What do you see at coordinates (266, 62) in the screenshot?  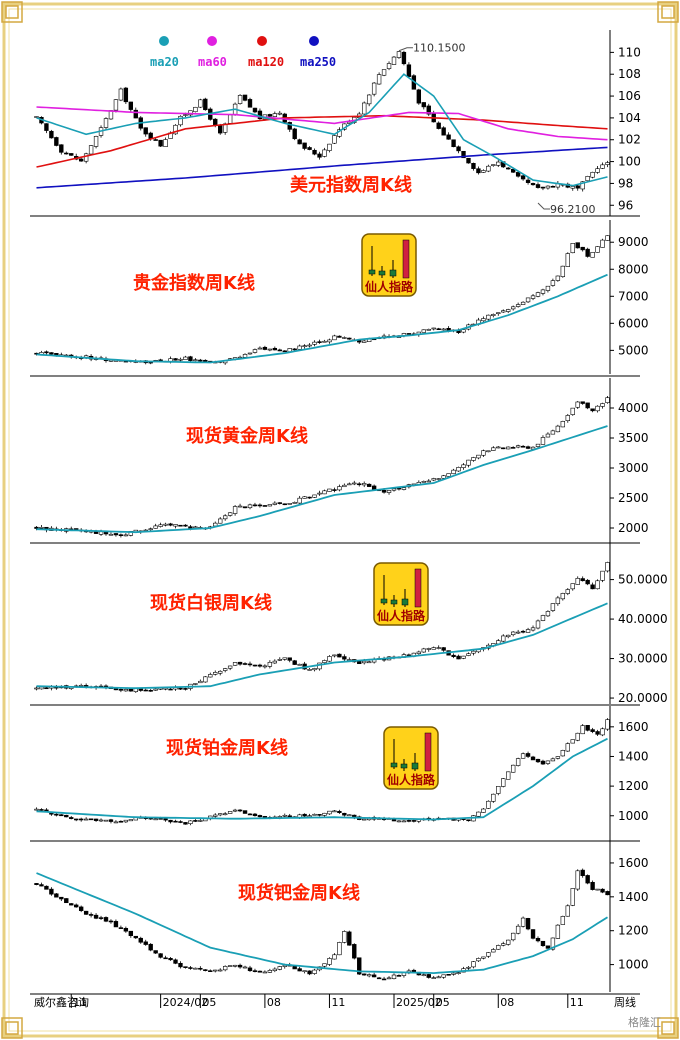 I see `legend-label: ma120` at bounding box center [266, 62].